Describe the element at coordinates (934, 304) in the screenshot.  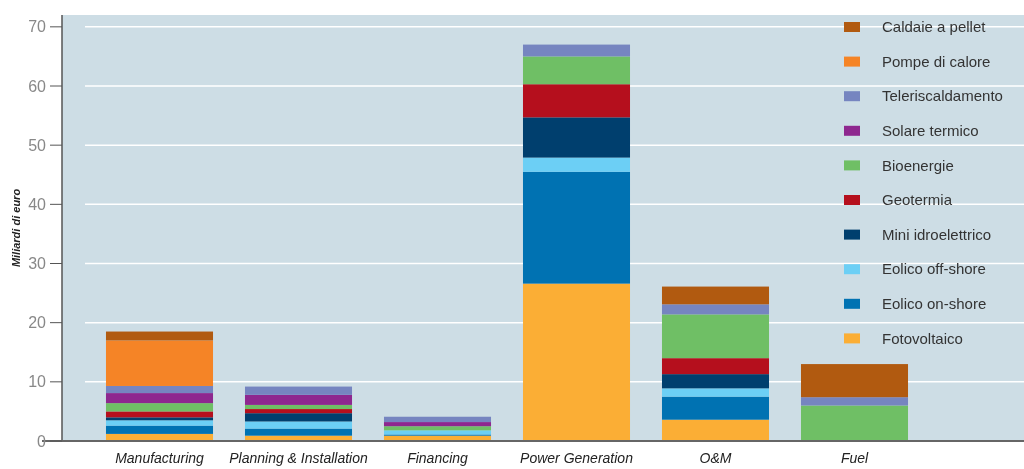
I see `legend-label: Eolico on-shore` at that location.